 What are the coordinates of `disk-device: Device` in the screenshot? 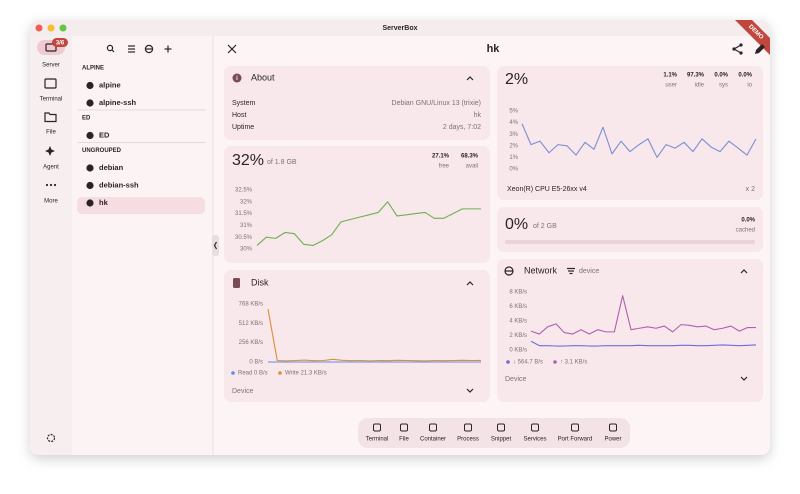 It's located at (243, 391).